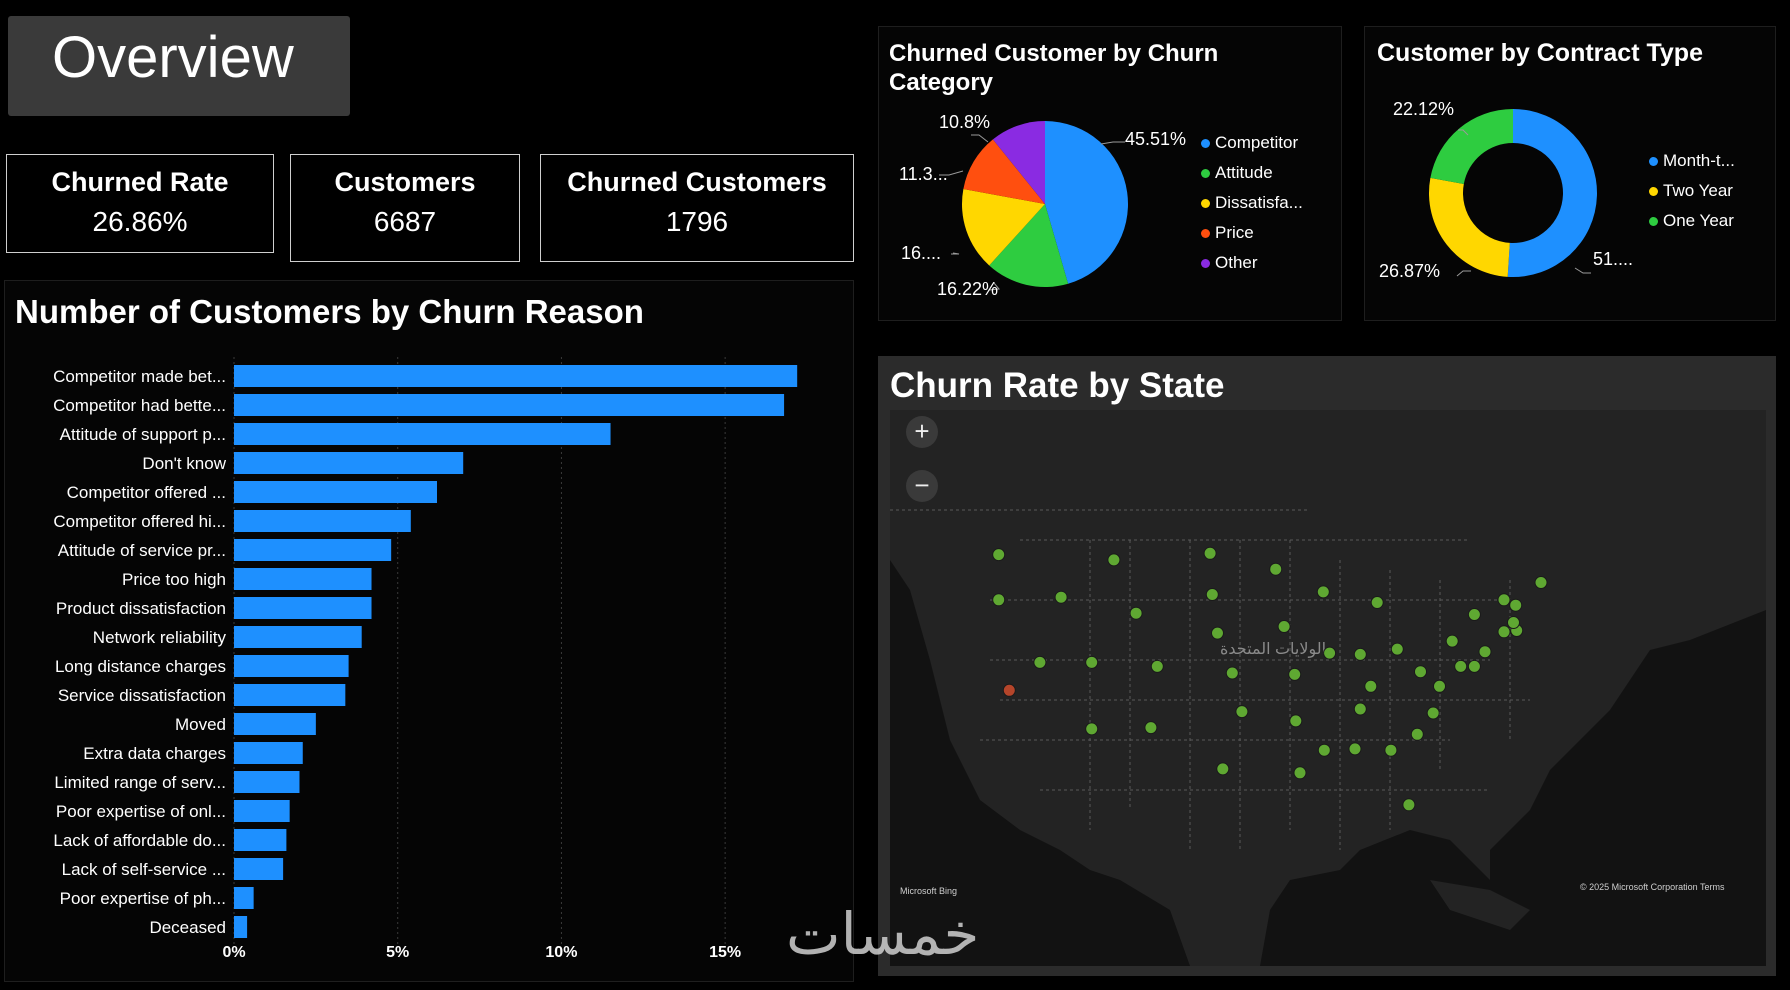  I want to click on legend-item-other: Other, so click(1229, 263).